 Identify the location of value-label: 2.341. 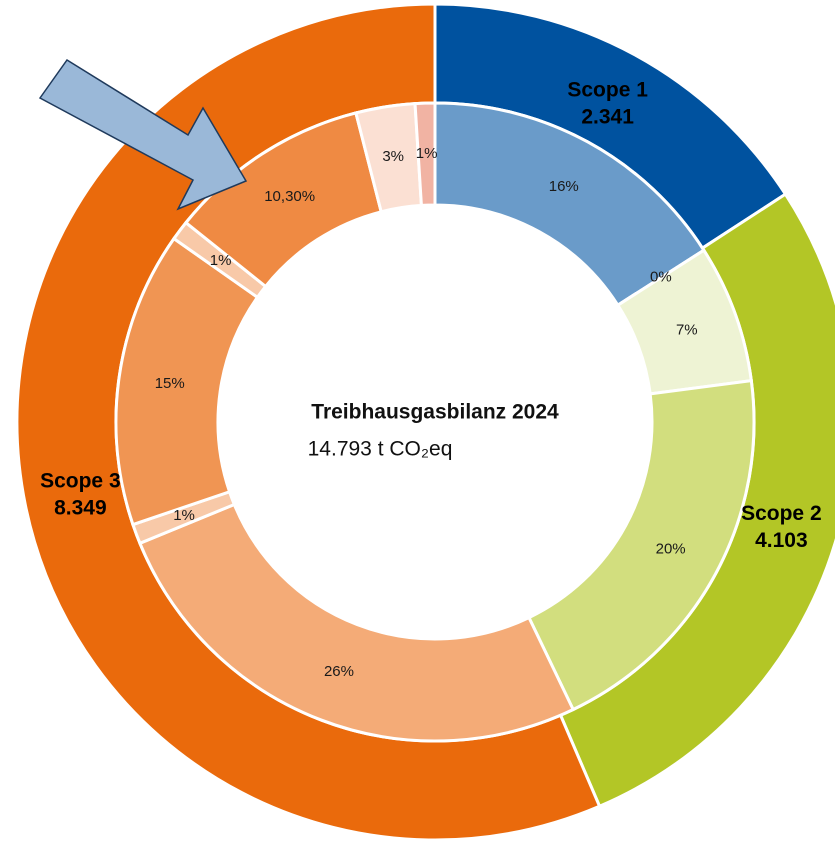
(607, 116).